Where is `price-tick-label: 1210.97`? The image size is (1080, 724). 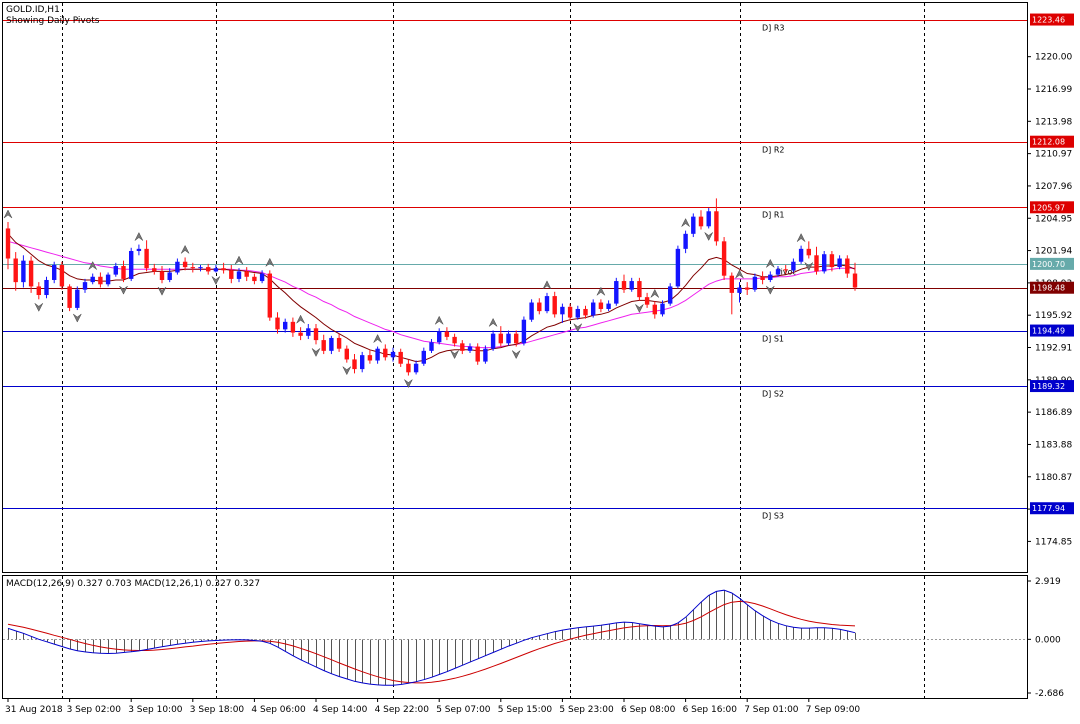
price-tick-label: 1210.97 is located at coordinates (1053, 155).